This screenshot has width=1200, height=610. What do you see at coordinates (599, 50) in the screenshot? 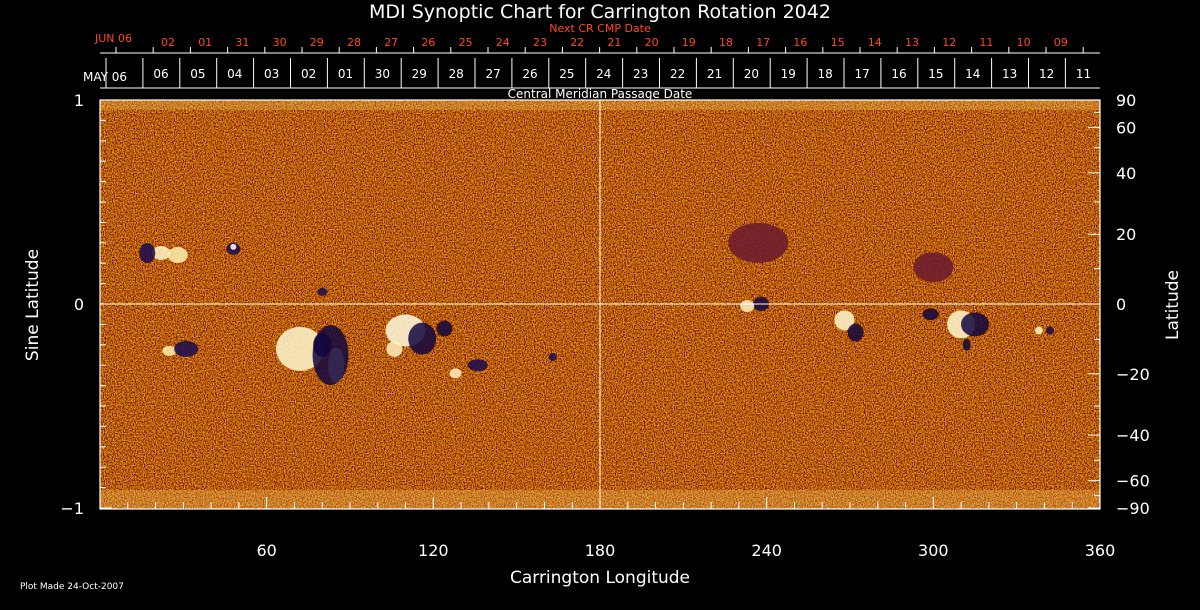
I see `top-date-ticks` at bounding box center [599, 50].